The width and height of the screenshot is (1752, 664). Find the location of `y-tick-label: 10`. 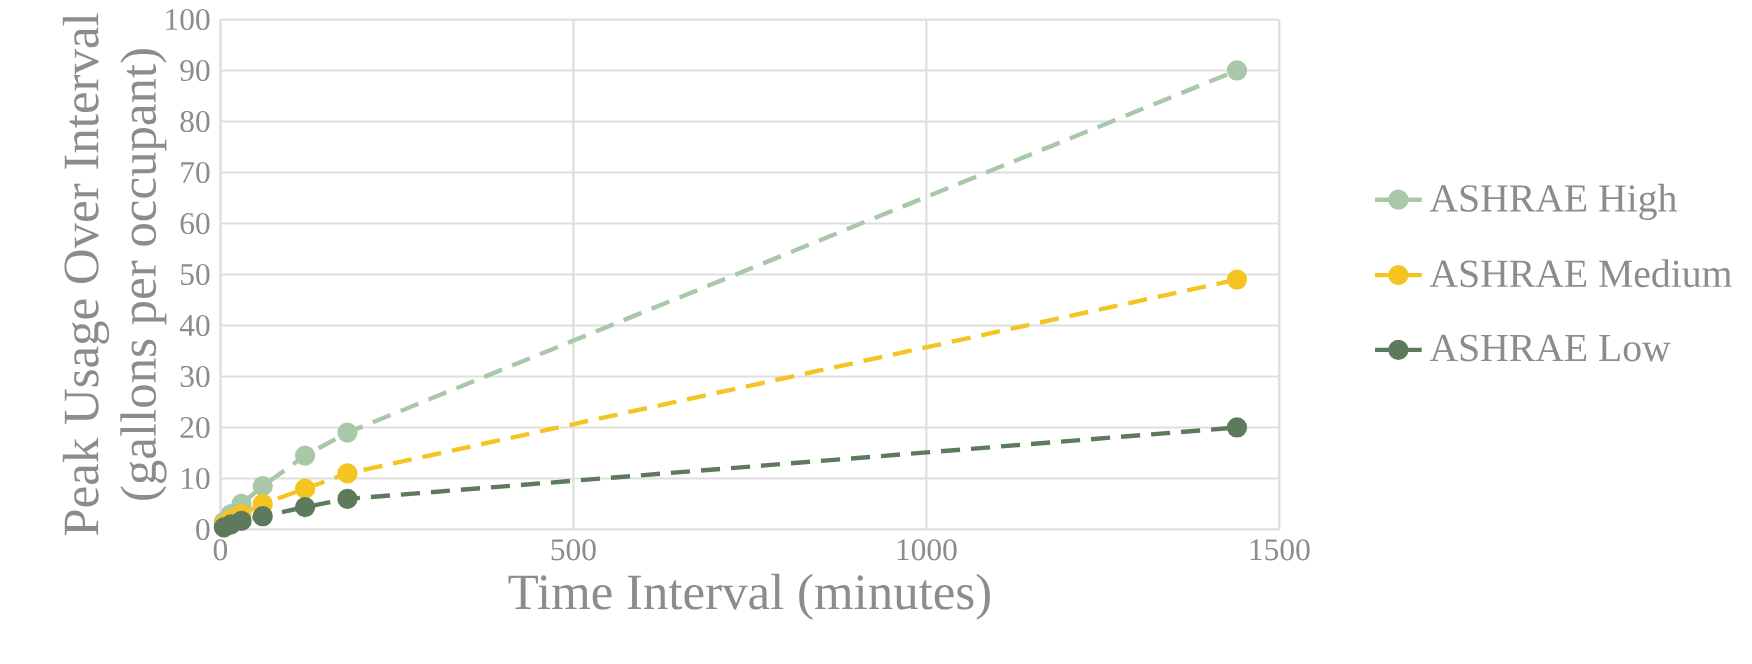

y-tick-label: 10 is located at coordinates (195, 478).